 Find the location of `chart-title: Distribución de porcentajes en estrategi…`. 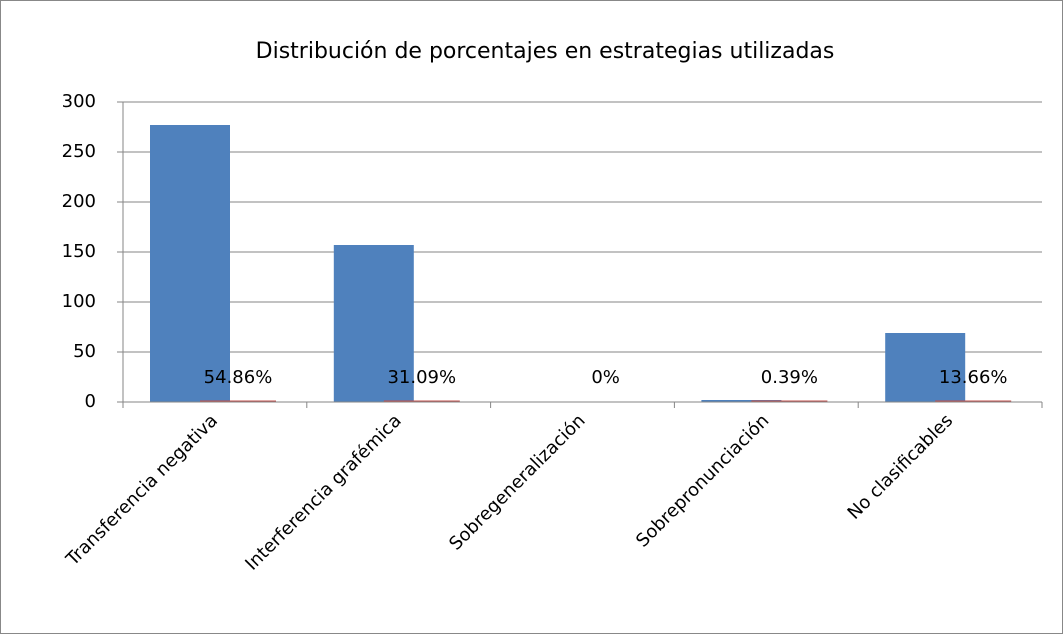

chart-title: Distribución de porcentajes en estrategi… is located at coordinates (545, 51).